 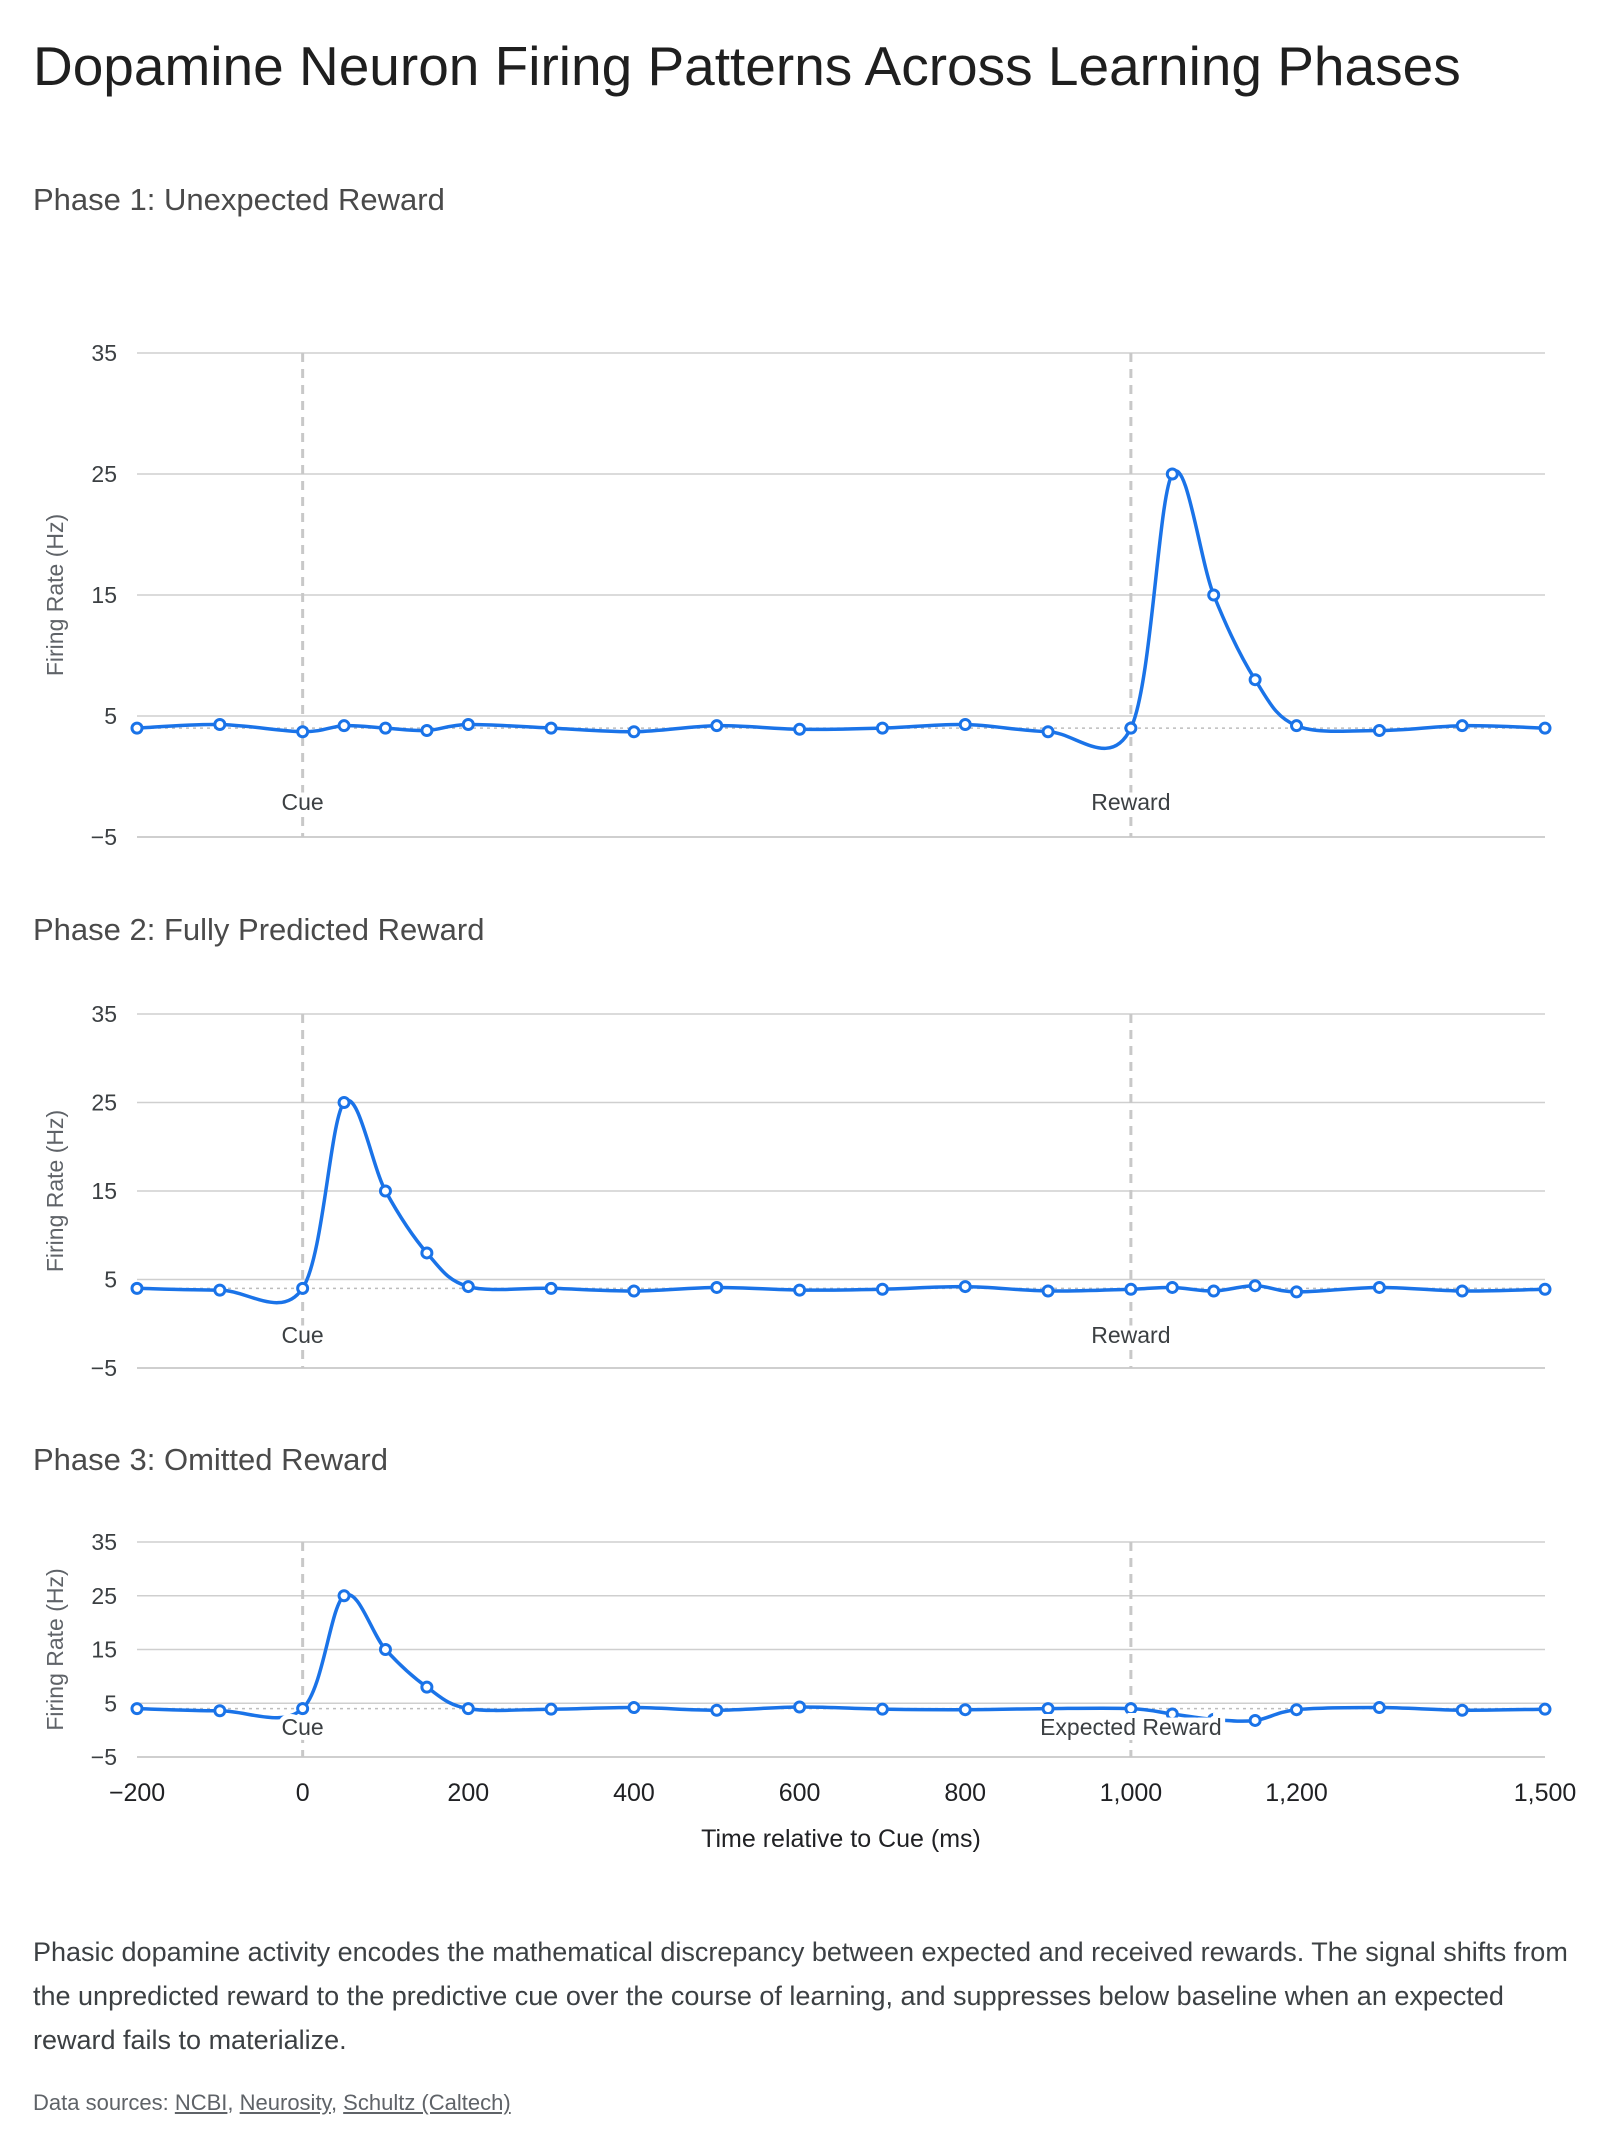 I want to click on source-link-neurosity: Neurosity, so click(x=285, y=2102).